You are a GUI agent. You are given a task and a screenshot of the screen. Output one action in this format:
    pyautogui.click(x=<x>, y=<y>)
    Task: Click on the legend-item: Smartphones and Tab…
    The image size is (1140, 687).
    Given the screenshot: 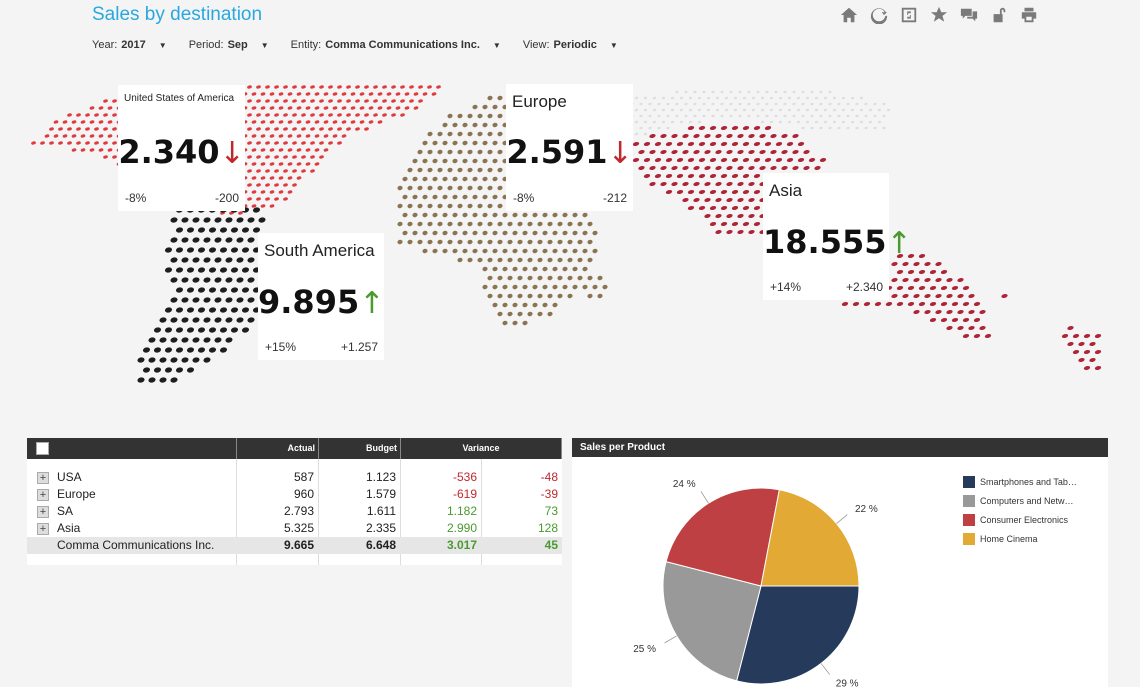 What is the action you would take?
    pyautogui.click(x=1020, y=481)
    